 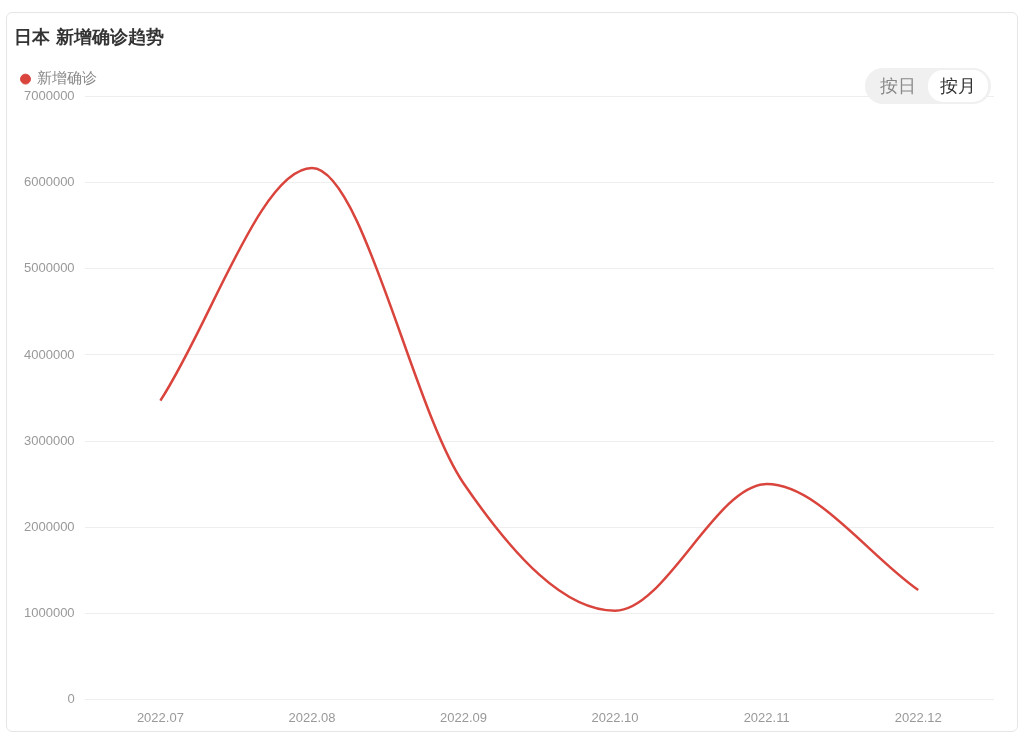 I want to click on x-tick-label: 2022.09, so click(x=464, y=717).